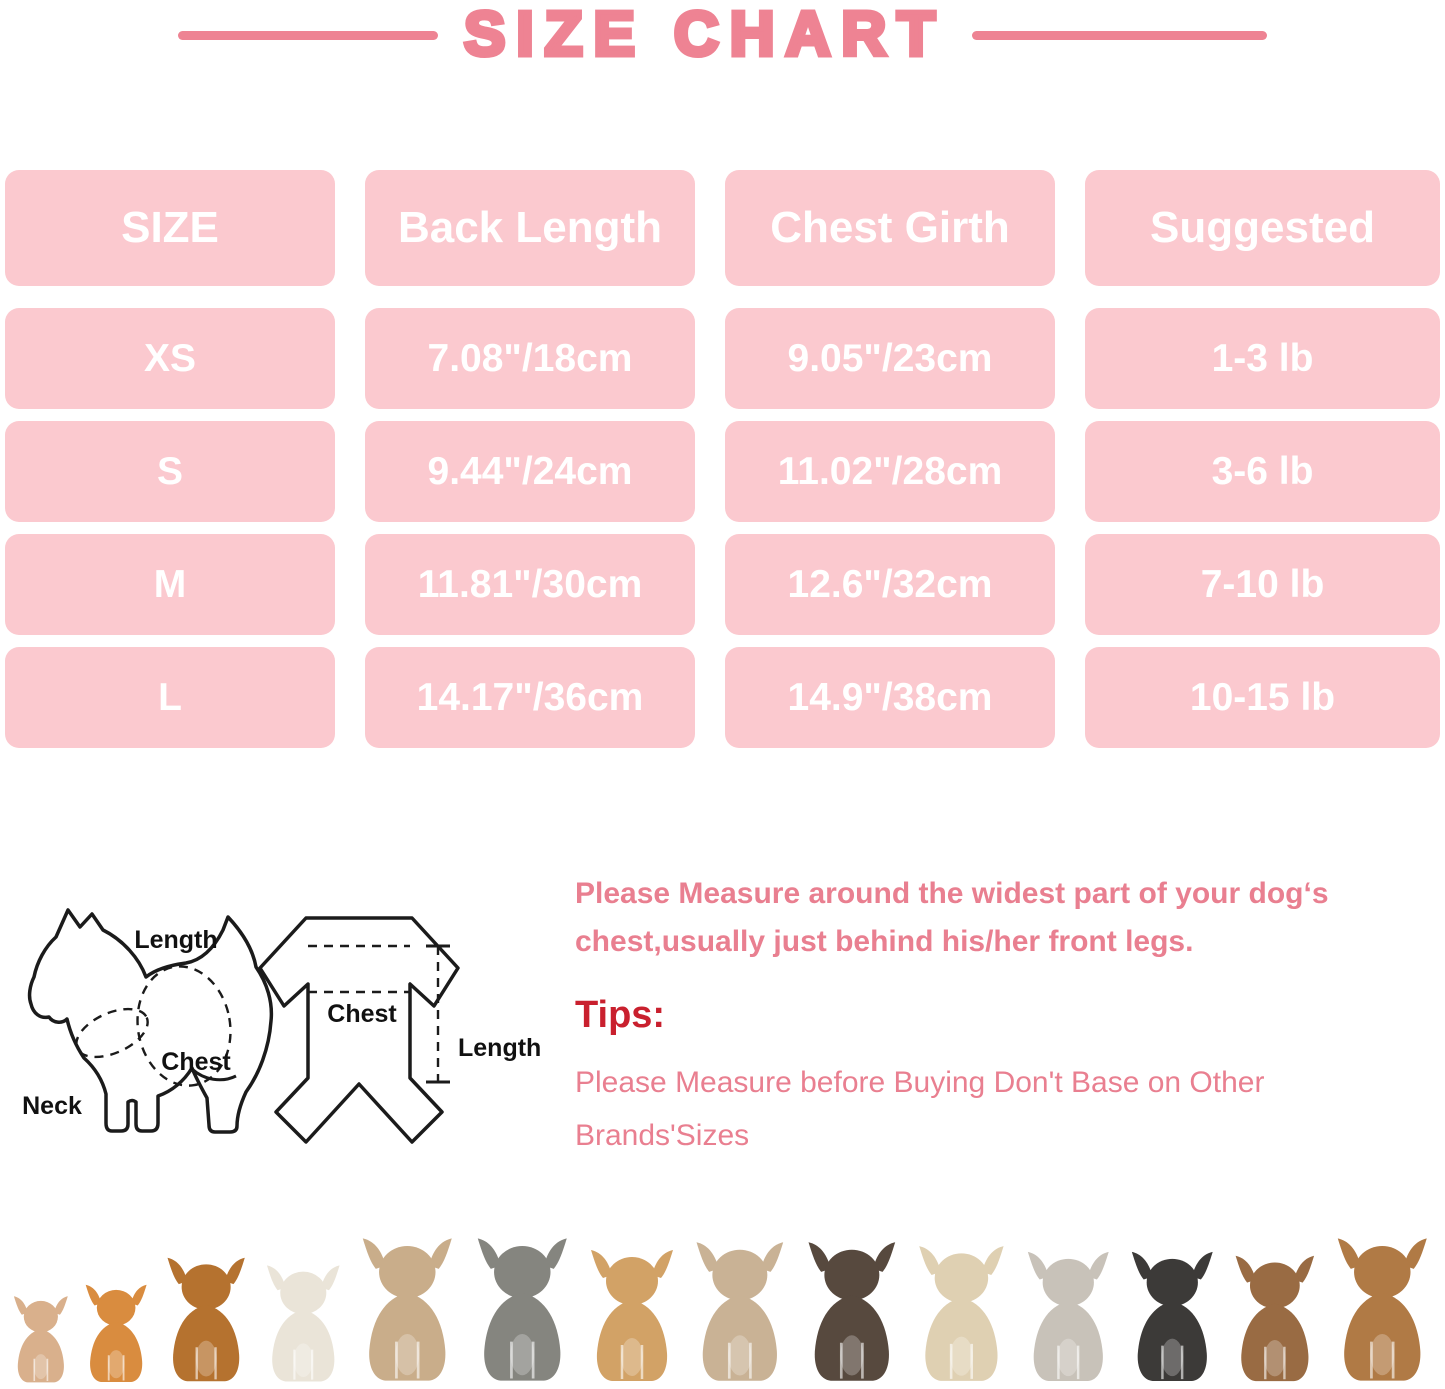 The height and width of the screenshot is (1389, 1445). Describe the element at coordinates (1068, 1316) in the screenshot. I see `dog-photo-jack-russell` at that location.